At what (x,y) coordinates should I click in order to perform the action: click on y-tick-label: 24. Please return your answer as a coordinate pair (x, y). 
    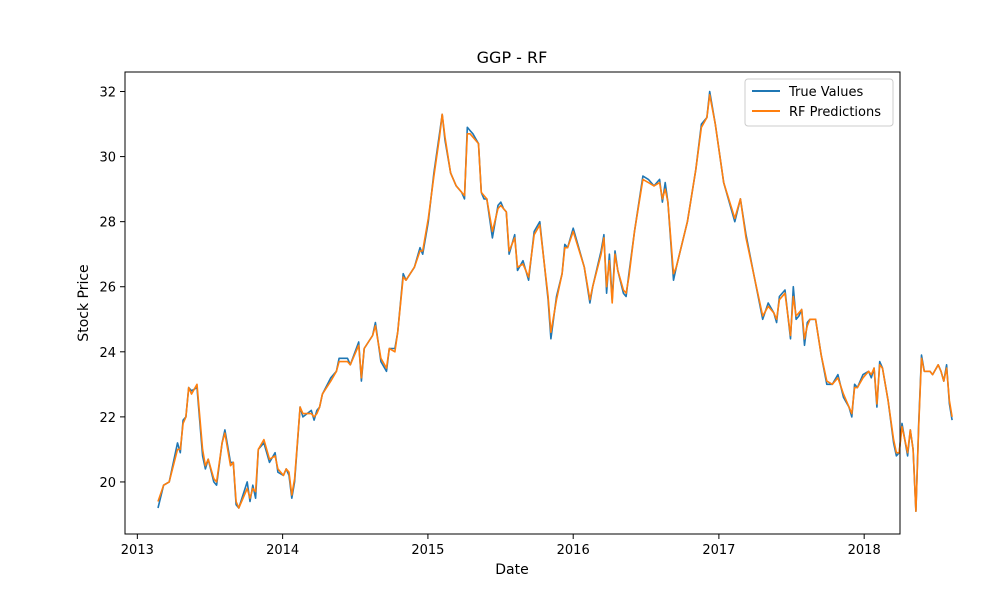
    Looking at the image, I should click on (107, 353).